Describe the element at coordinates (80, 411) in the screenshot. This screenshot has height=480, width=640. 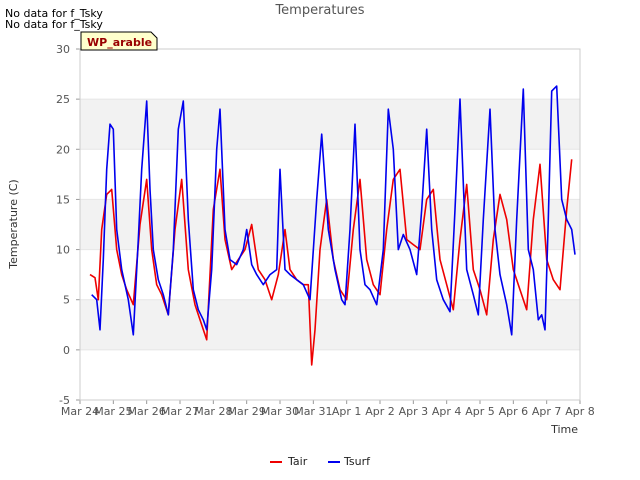
I see `x-tick-label: Mar 24` at that location.